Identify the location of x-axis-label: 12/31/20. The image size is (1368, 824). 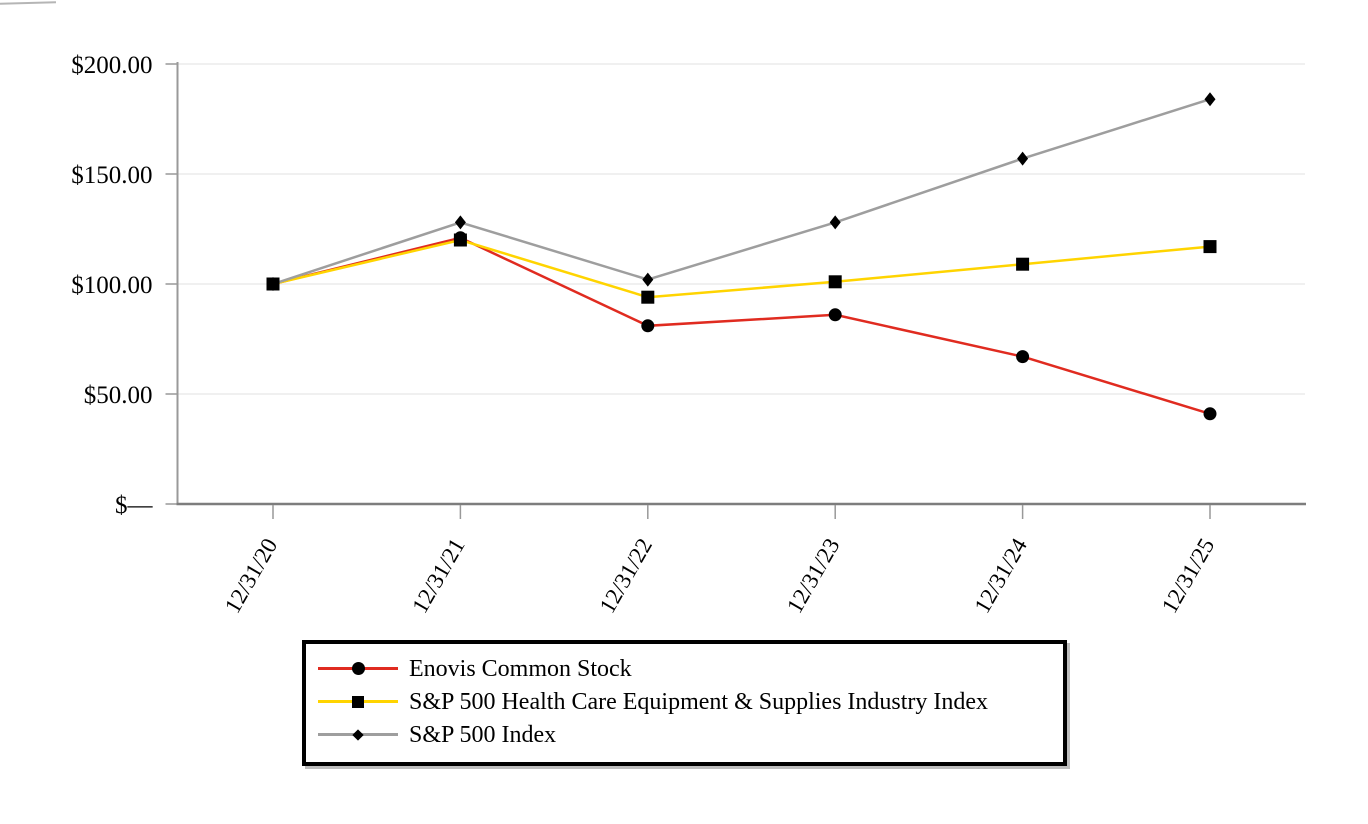
(251, 575).